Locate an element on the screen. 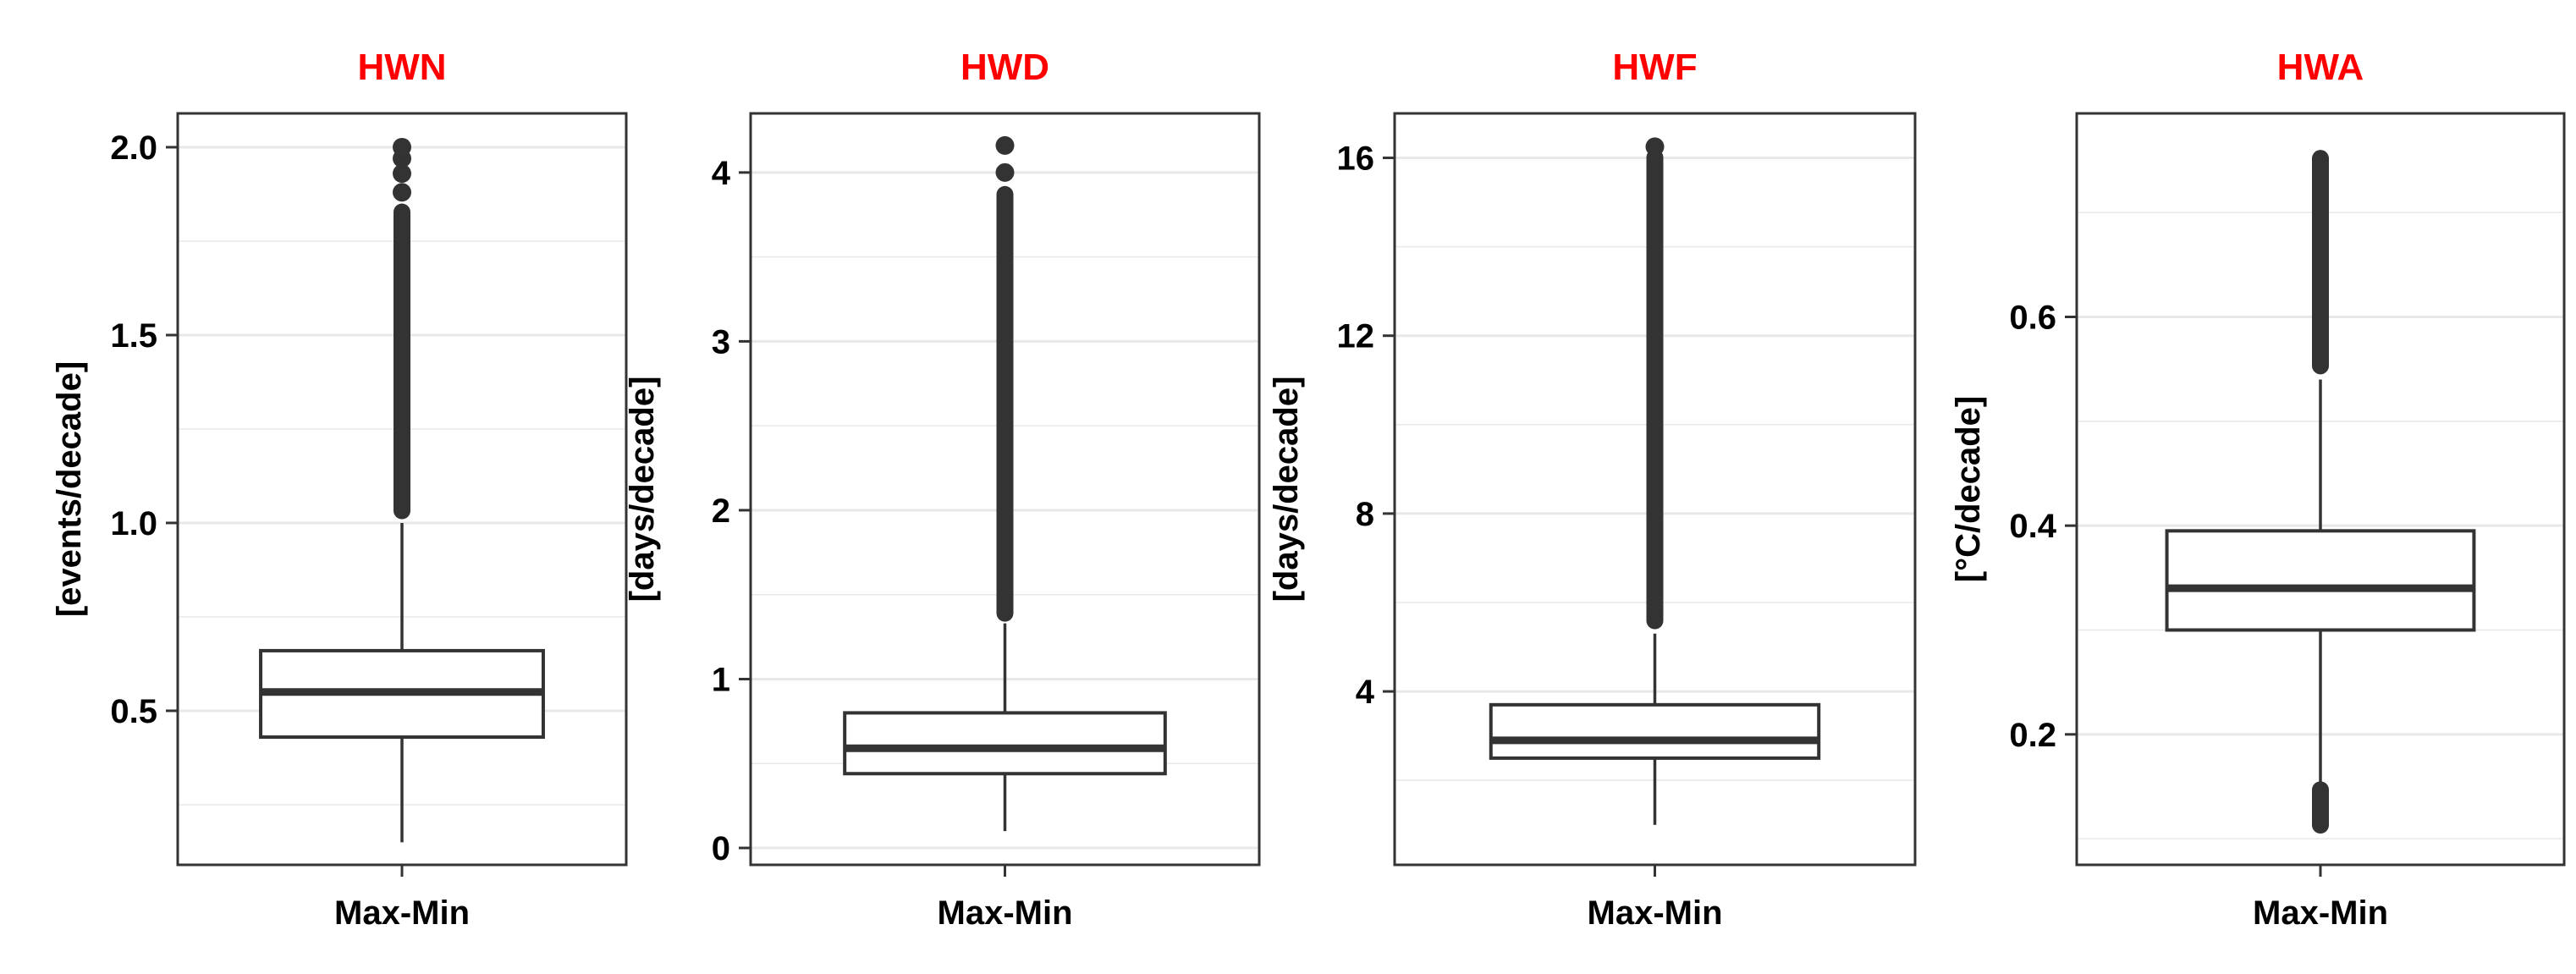 The image size is (2576, 974). y-tick-label: 0.5 is located at coordinates (133, 711).